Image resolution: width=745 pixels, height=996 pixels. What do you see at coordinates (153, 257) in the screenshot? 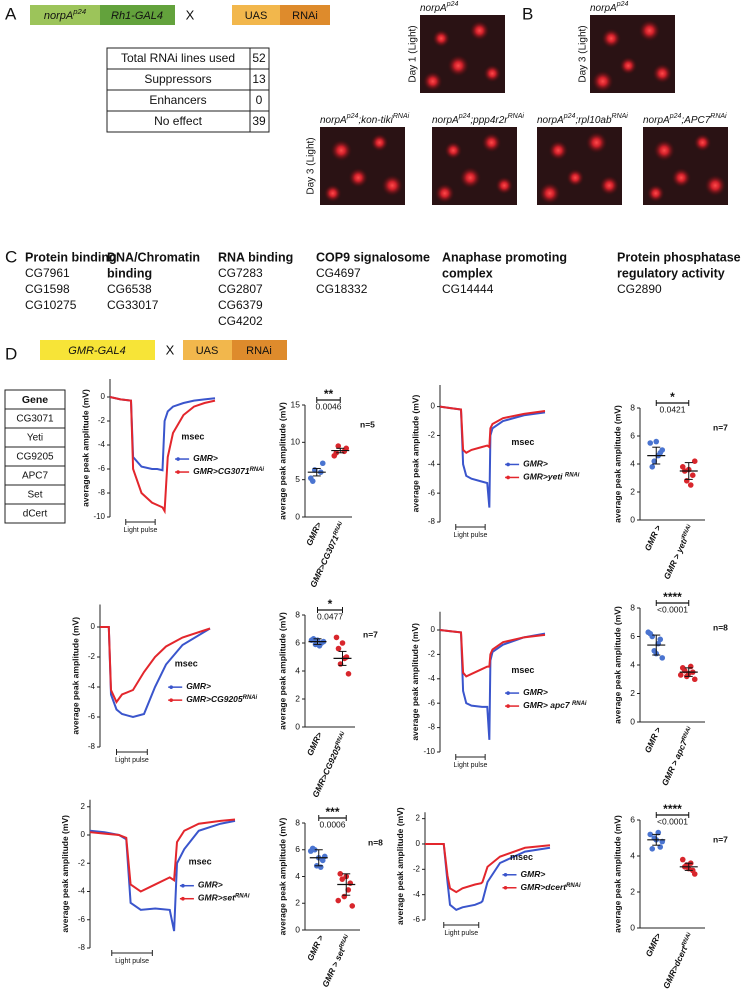
I see `category-heading: DNA/Chromatin` at bounding box center [153, 257].